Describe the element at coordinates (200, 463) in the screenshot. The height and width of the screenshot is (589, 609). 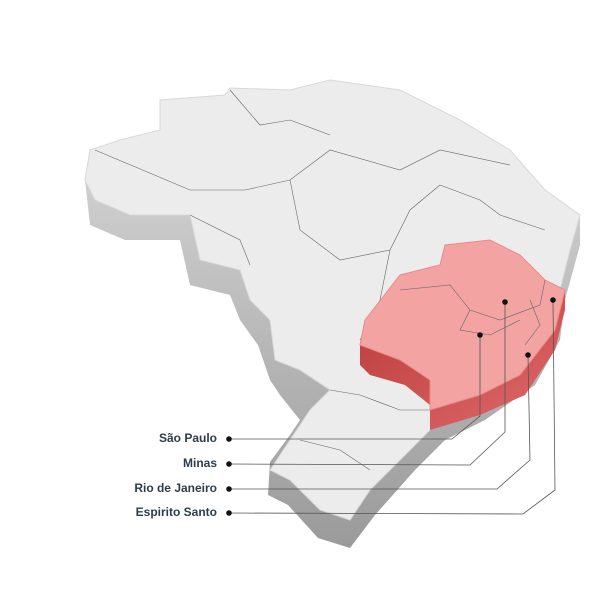
I see `region-label: Minas` at that location.